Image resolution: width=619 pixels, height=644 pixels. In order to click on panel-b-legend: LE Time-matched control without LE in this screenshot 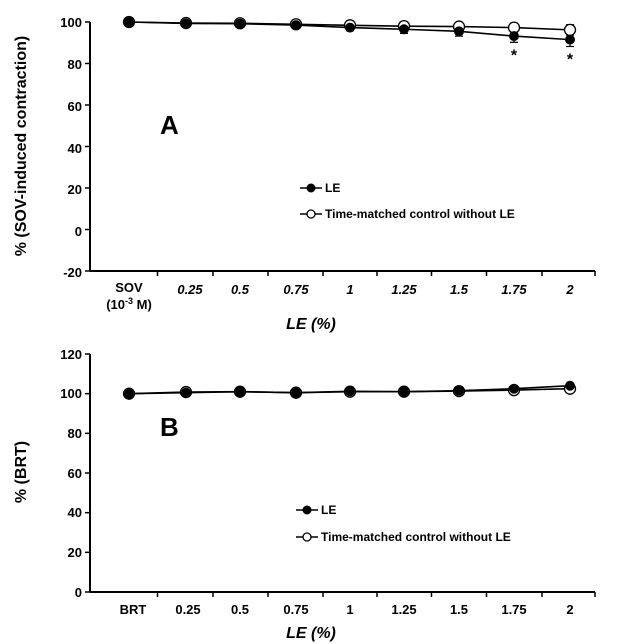, I will do `click(403, 523)`.